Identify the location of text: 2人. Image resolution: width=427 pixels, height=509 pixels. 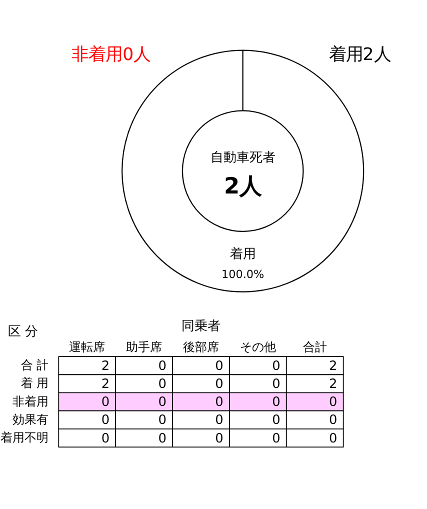
(243, 186).